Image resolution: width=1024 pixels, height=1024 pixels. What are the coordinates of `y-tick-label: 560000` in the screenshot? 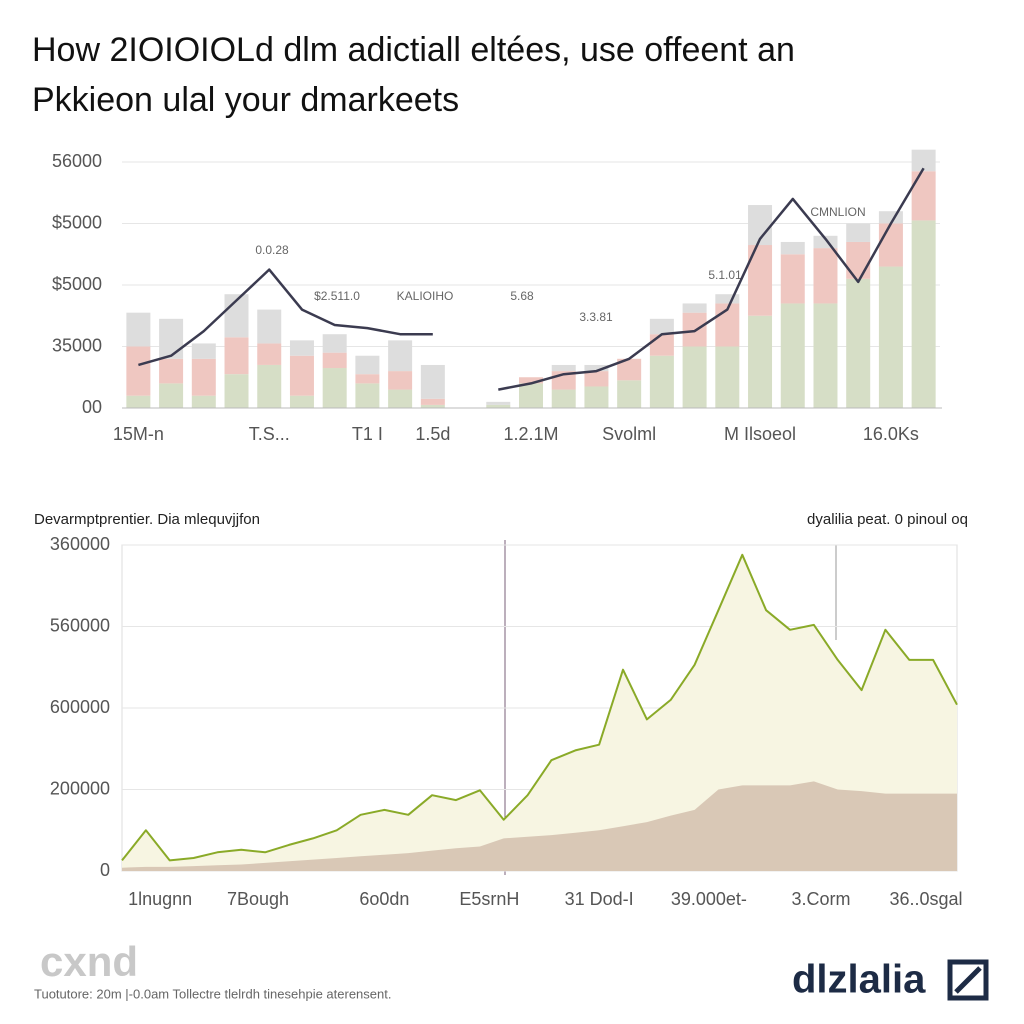 It's located at (80, 625).